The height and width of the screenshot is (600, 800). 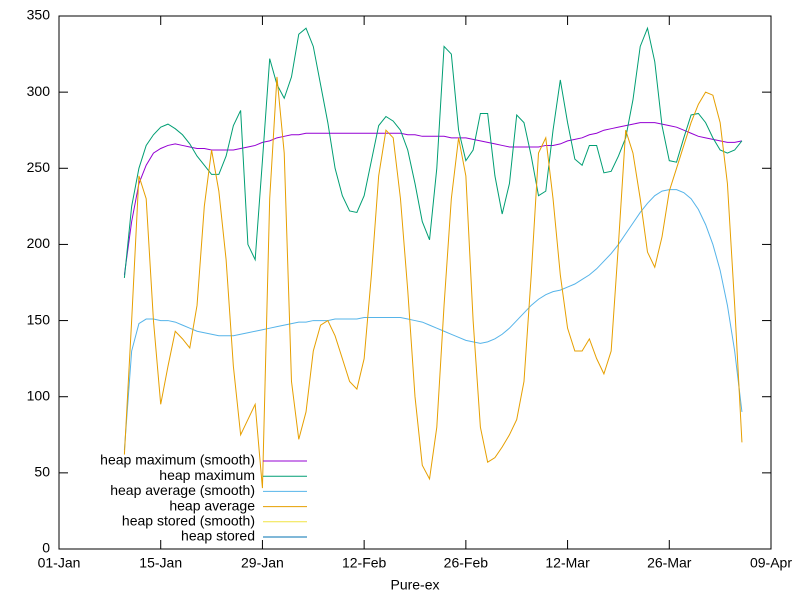 I want to click on legend-label: heap stored (smooth), so click(x=188, y=521).